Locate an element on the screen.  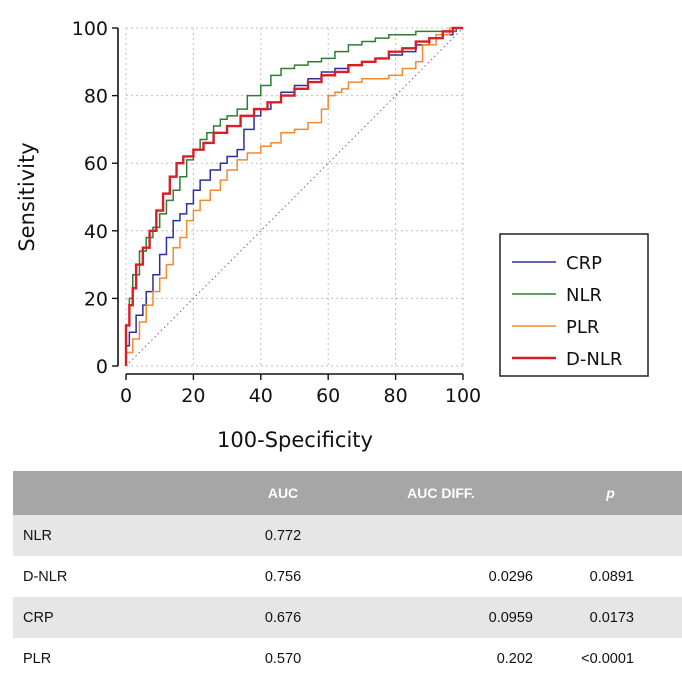
x-tick-label: 80 is located at coordinates (396, 396).